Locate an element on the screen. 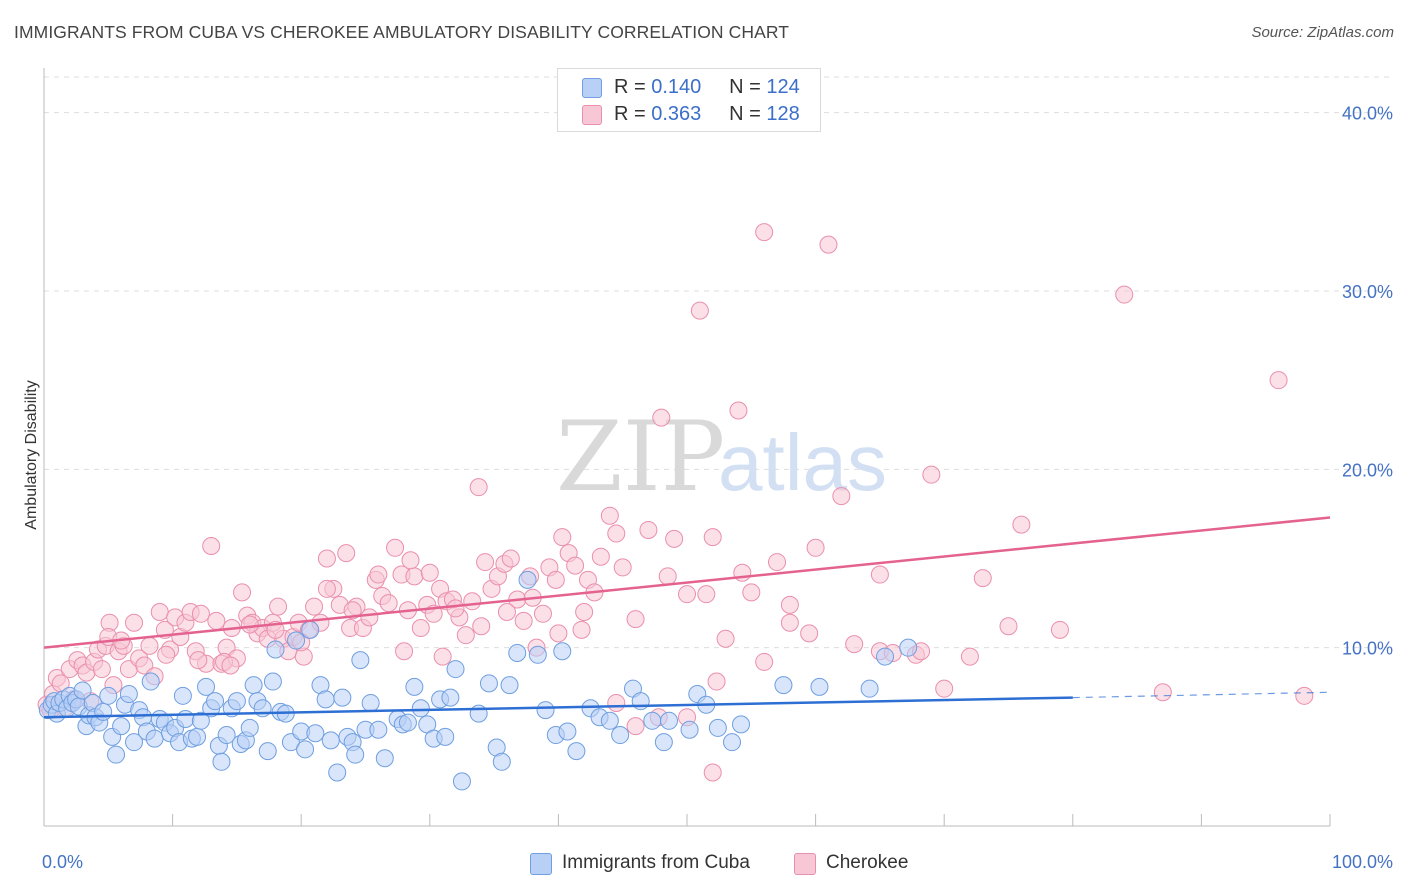 Image resolution: width=1406 pixels, height=892 pixels. legend: R = 0.140 N = 124 R = 0.363 N = 128 is located at coordinates (689, 100).